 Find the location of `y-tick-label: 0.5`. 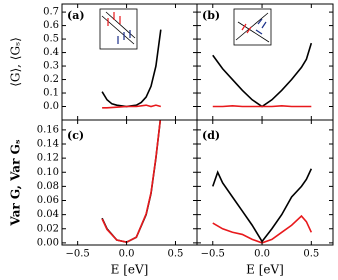

y-tick-label: 0.5 is located at coordinates (51, 39).